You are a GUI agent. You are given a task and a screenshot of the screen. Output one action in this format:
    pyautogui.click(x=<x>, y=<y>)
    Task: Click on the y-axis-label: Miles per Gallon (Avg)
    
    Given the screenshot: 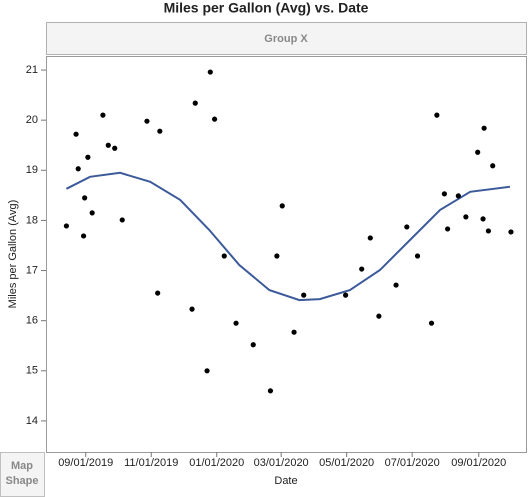 What is the action you would take?
    pyautogui.click(x=13, y=254)
    